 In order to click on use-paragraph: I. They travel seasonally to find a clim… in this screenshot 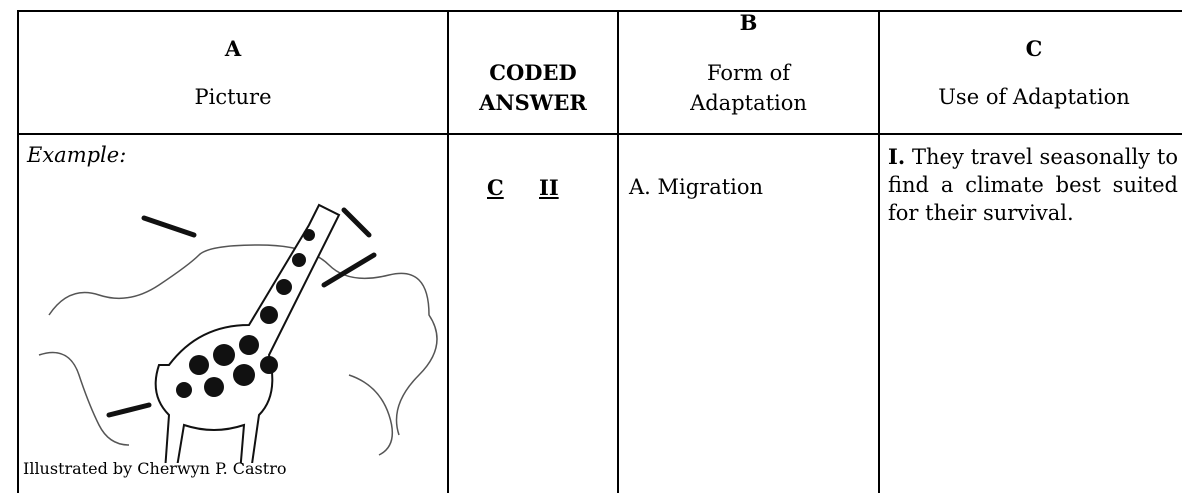, I will do `click(1033, 185)`.